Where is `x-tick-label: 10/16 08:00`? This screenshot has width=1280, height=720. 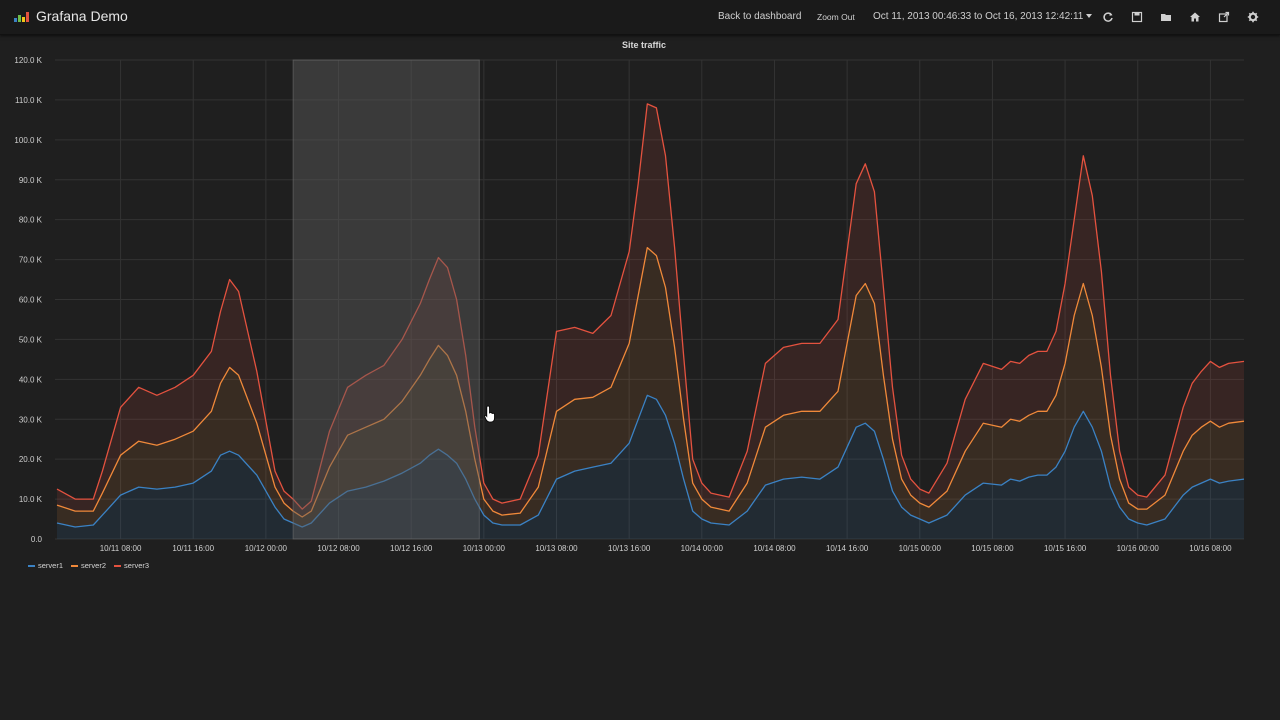 x-tick-label: 10/16 08:00 is located at coordinates (1210, 548).